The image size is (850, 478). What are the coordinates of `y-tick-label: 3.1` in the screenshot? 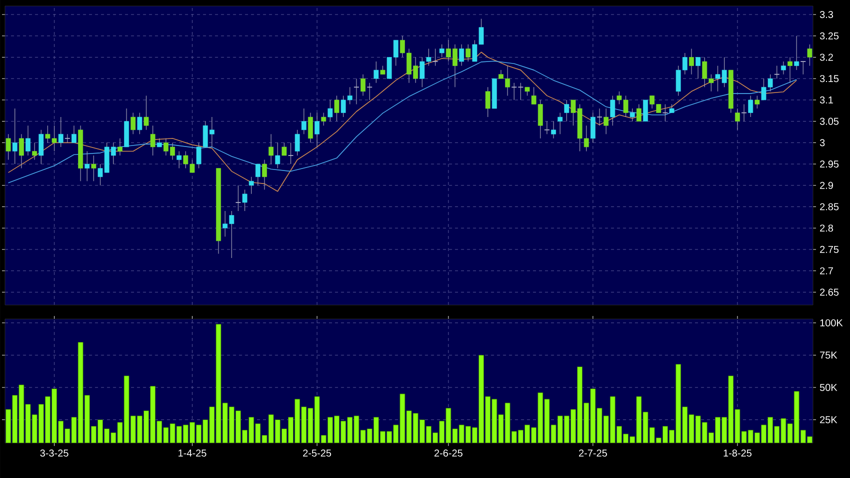 It's located at (826, 100).